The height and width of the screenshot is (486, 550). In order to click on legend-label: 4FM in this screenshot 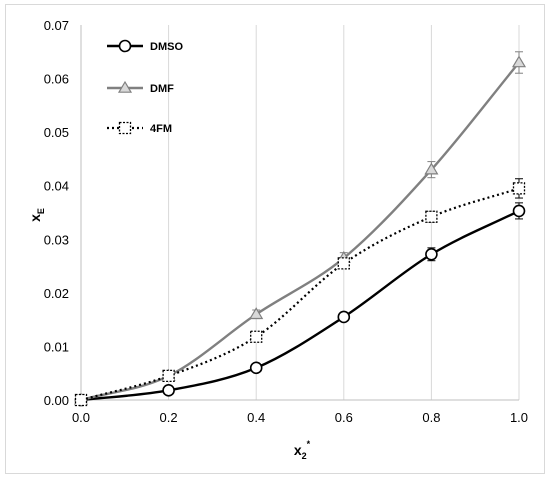, I will do `click(161, 129)`.